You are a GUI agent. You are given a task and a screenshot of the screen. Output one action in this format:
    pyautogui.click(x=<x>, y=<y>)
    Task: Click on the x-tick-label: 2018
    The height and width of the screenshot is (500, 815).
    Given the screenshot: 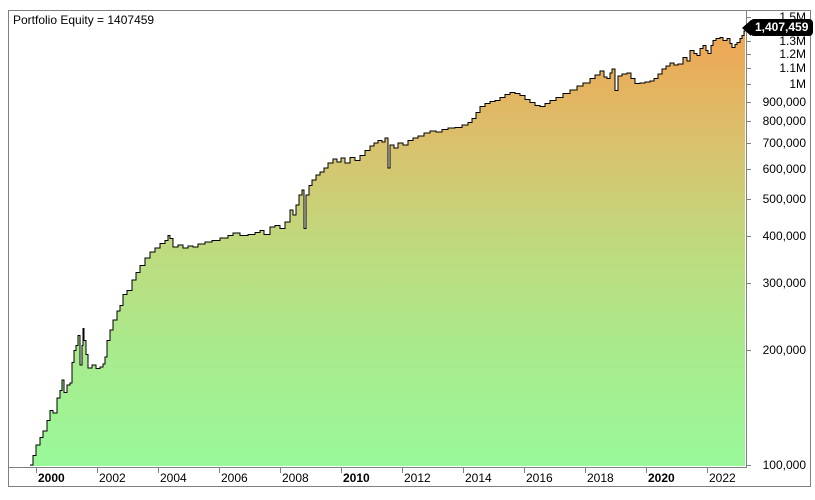 What is the action you would take?
    pyautogui.click(x=600, y=478)
    